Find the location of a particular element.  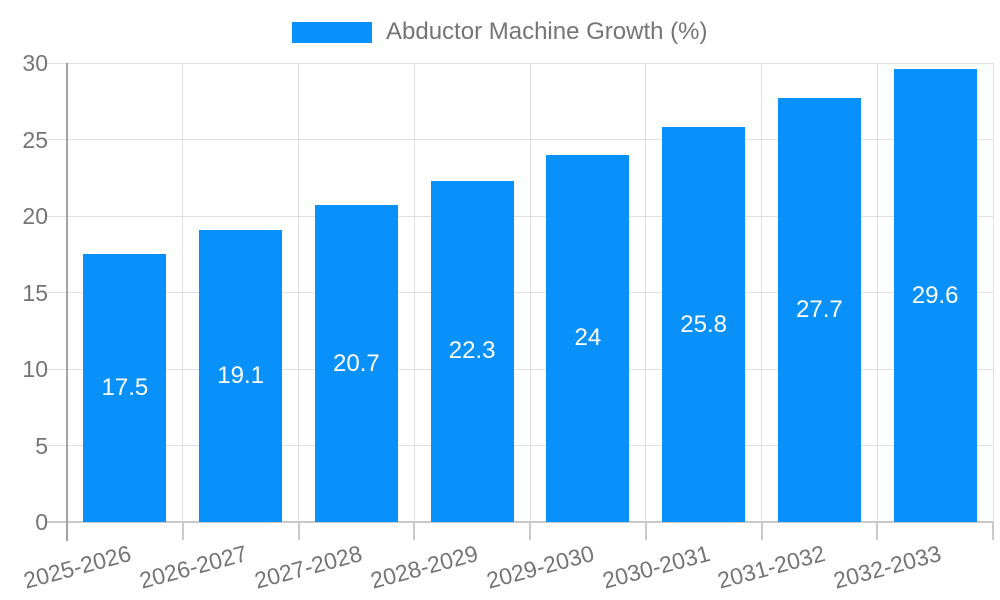

bar: 27.7 is located at coordinates (819, 310).